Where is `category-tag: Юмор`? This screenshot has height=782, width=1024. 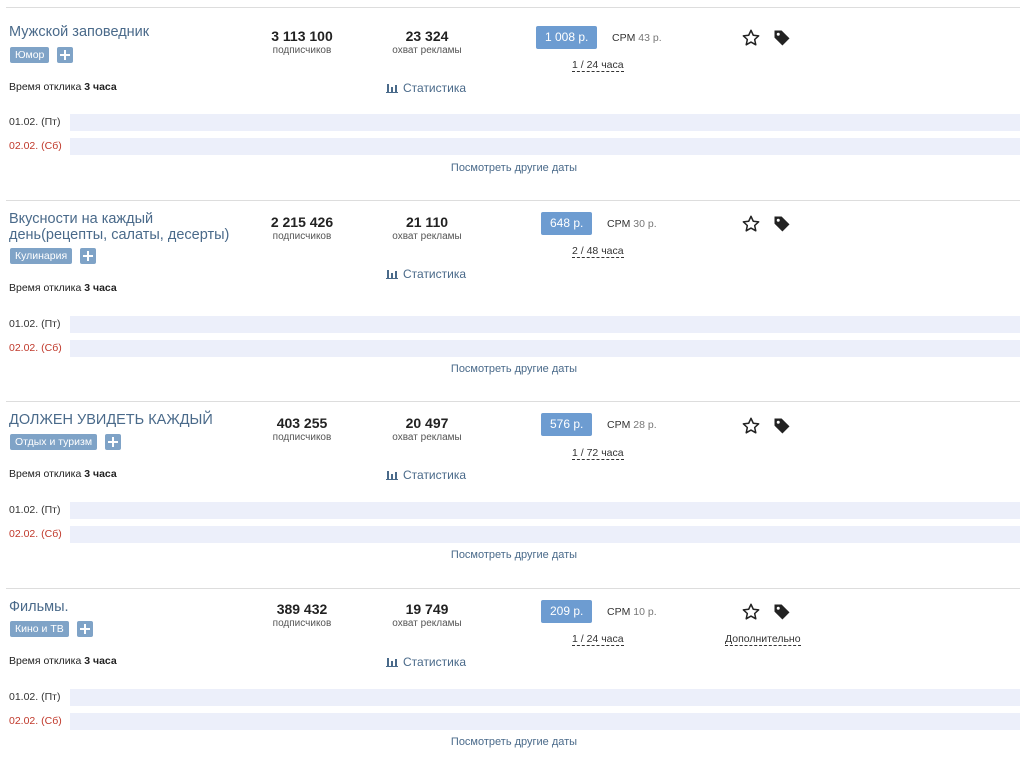 category-tag: Юмор is located at coordinates (30, 55).